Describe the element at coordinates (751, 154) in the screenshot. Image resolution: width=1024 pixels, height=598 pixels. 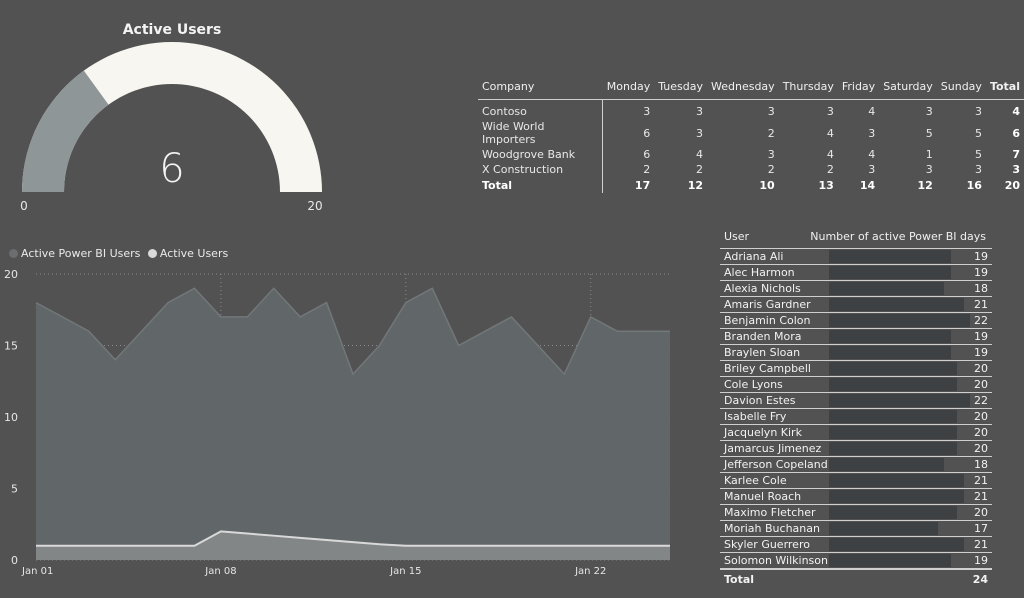
I see `matrix-row: Woodgrove Bank 6 4 3 4 4 1 5 7` at that location.